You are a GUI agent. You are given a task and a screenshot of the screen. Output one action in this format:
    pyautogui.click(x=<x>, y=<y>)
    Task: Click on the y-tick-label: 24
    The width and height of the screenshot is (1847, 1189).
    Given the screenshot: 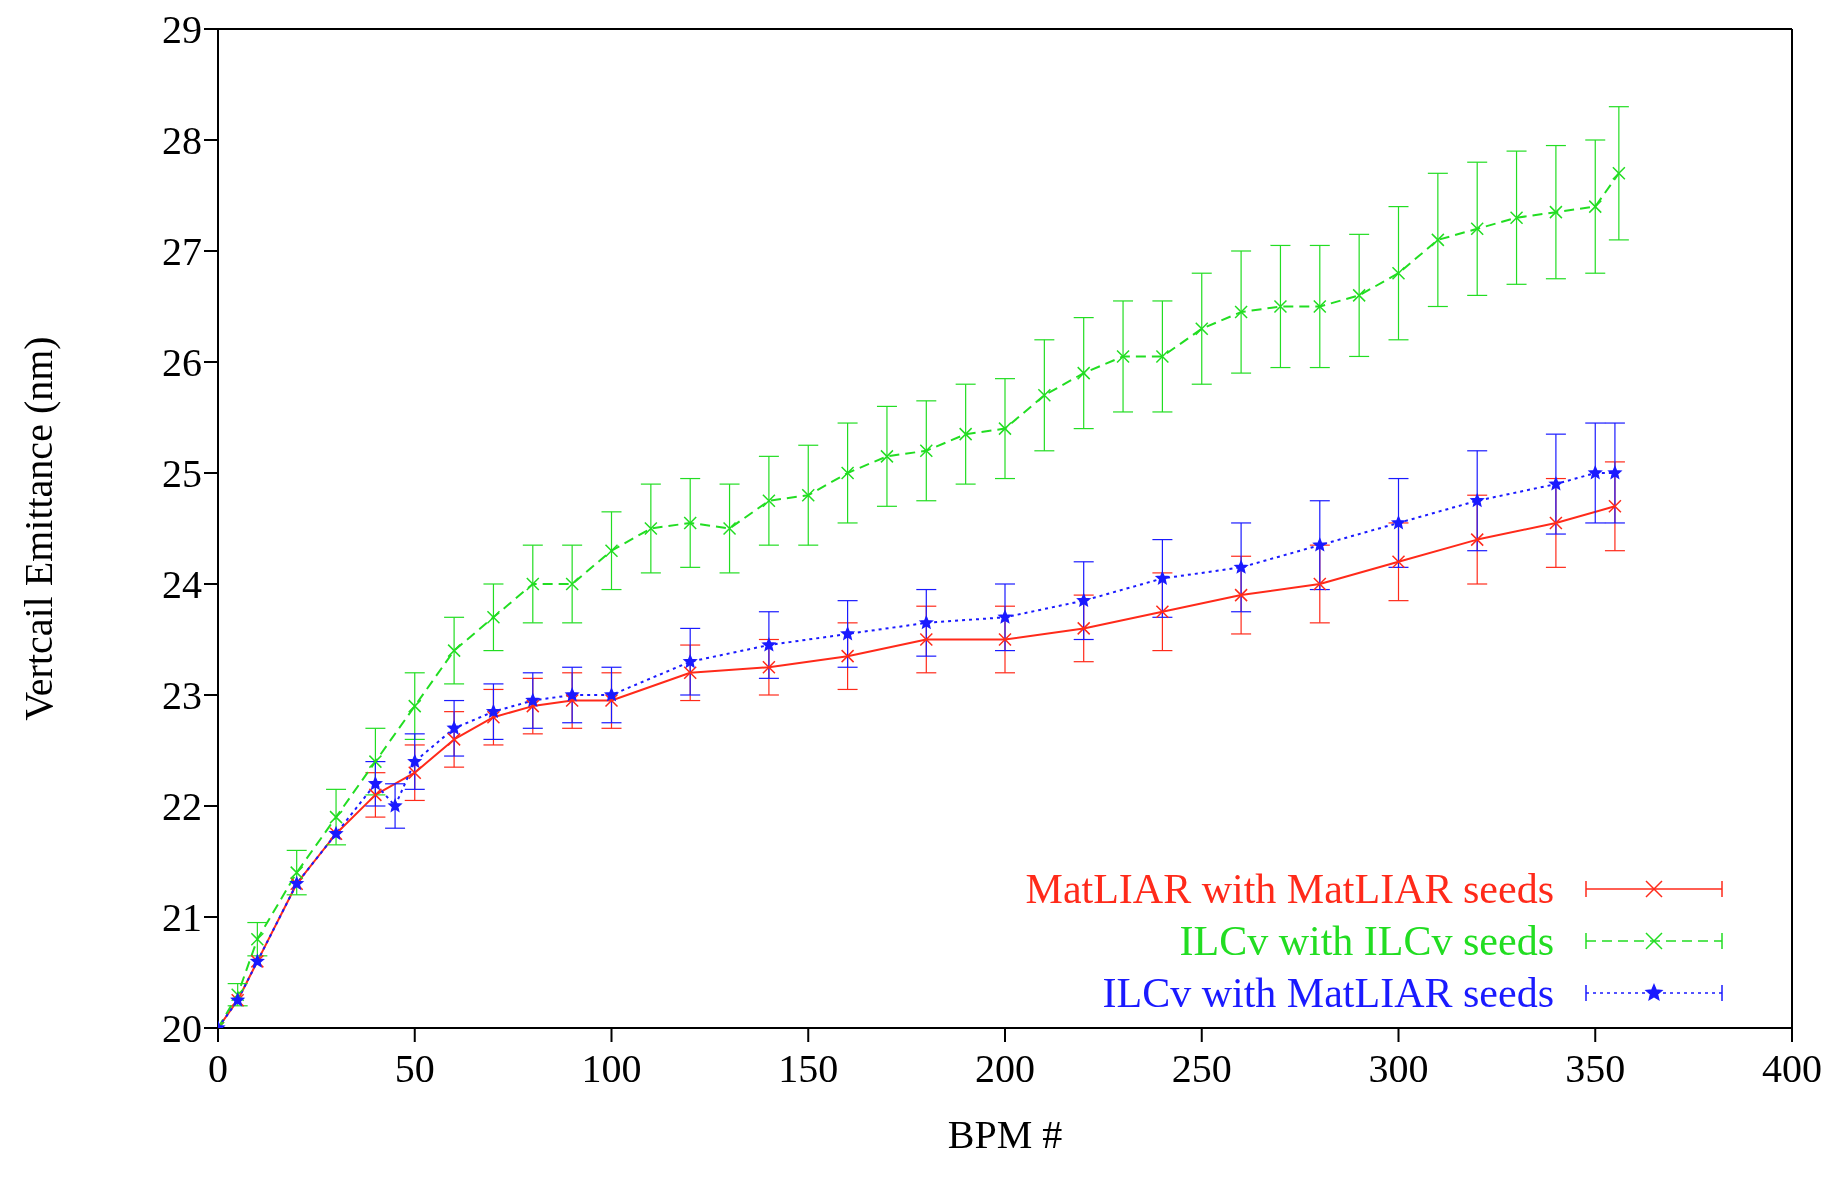 What is the action you would take?
    pyautogui.click(x=182, y=585)
    